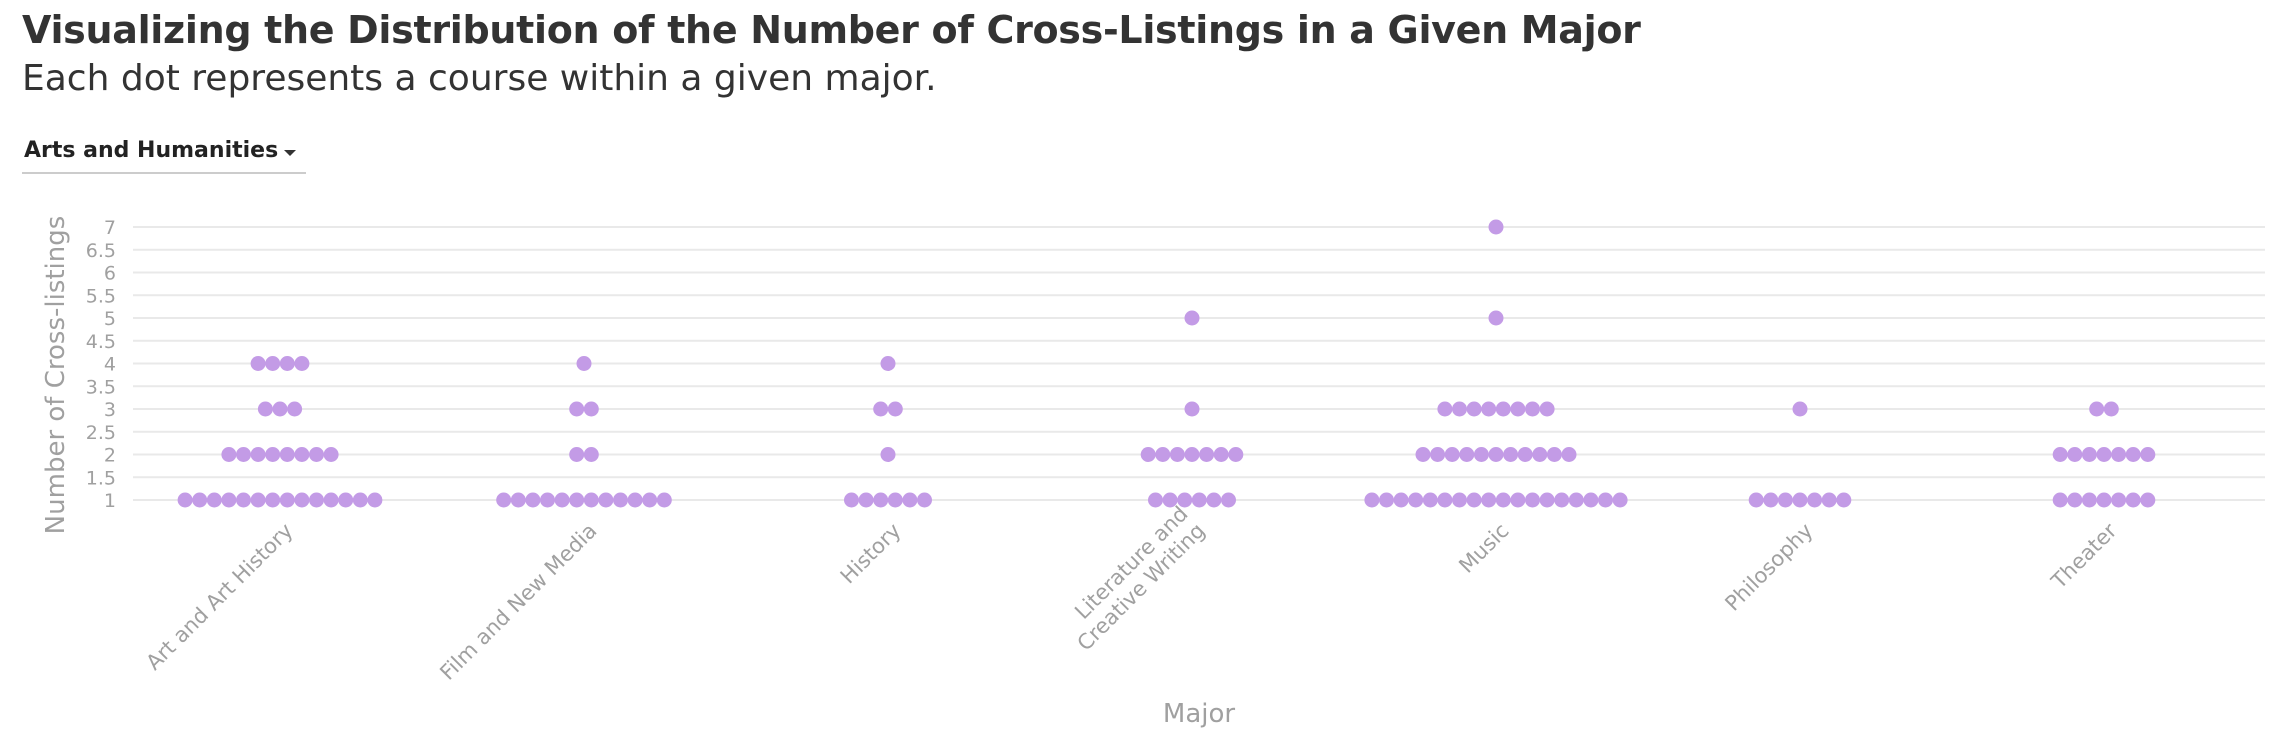 The image size is (2280, 752). I want to click on y-tick-label: 6.5, so click(101, 251).